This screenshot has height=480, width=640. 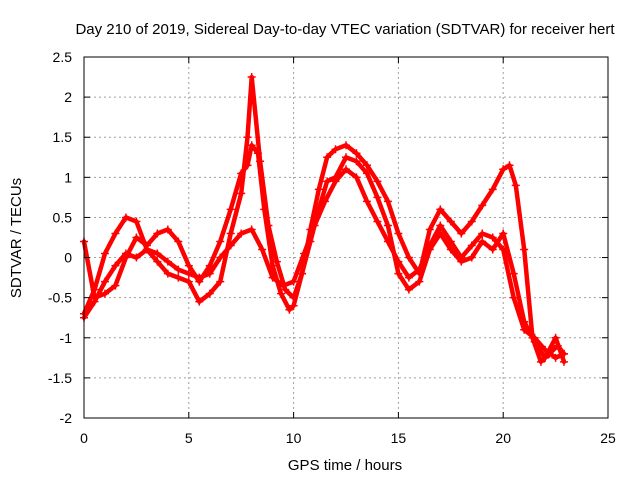 I want to click on y-tick-label: 0, so click(x=68, y=258).